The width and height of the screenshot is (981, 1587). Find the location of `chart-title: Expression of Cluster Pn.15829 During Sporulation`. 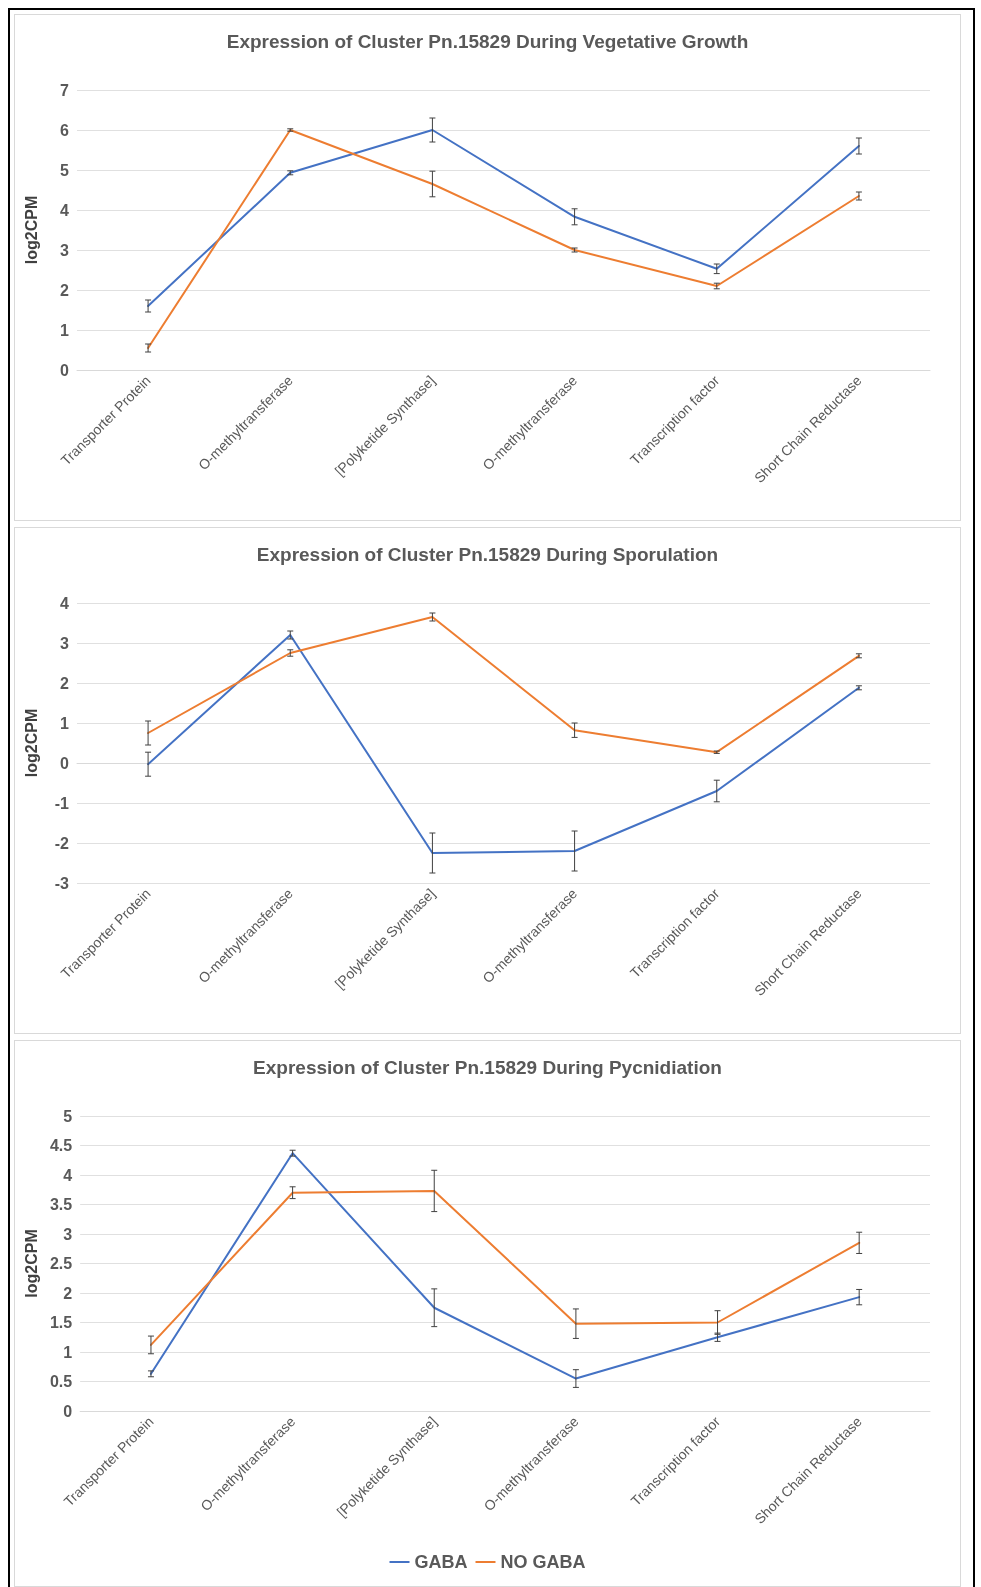

chart-title: Expression of Cluster Pn.15829 During Sporulation is located at coordinates (487, 554).